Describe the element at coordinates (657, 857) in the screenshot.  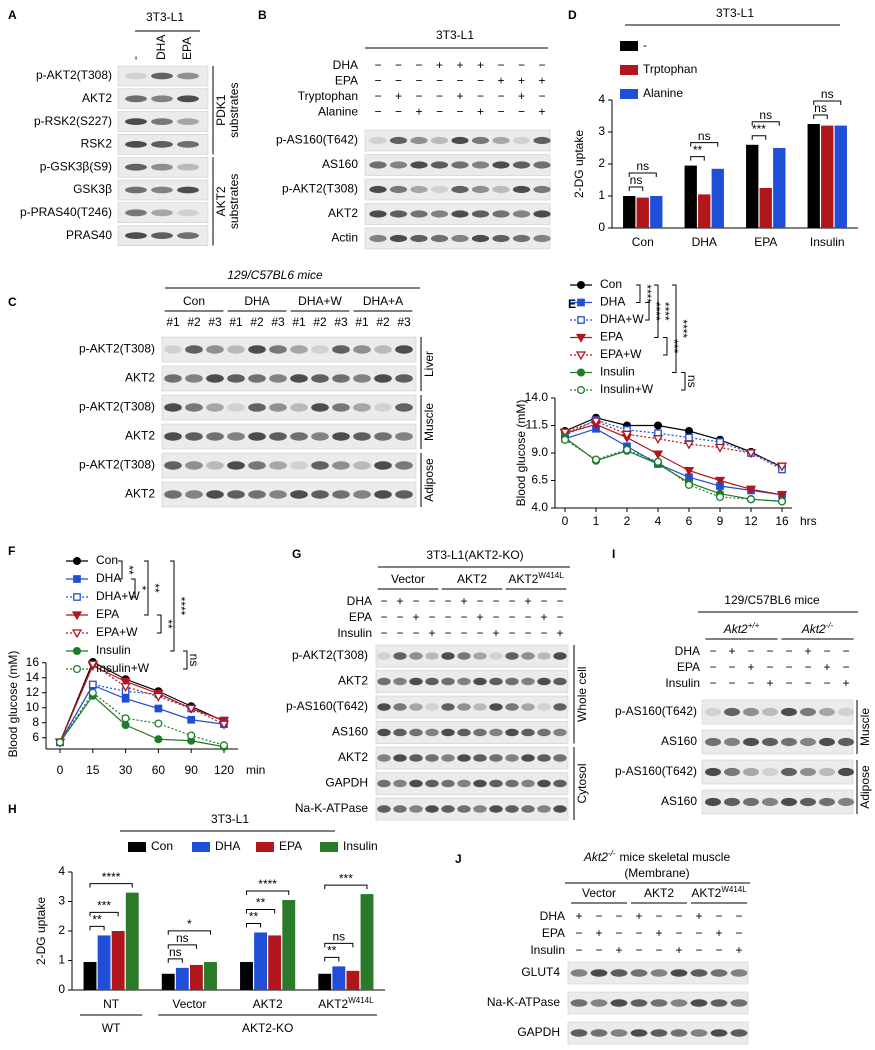
I see `blot-title: Akt2-/- mice skeletal muscle` at that location.